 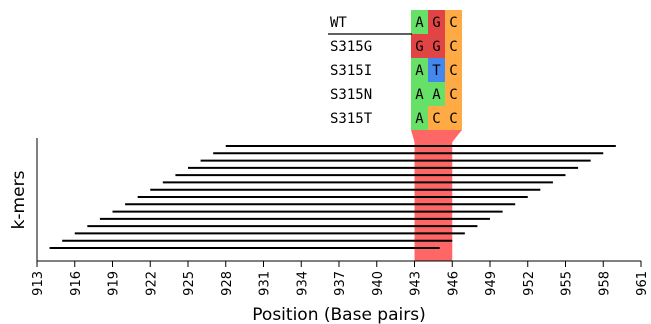 I want to click on x-tick-label: 919, so click(x=114, y=283).